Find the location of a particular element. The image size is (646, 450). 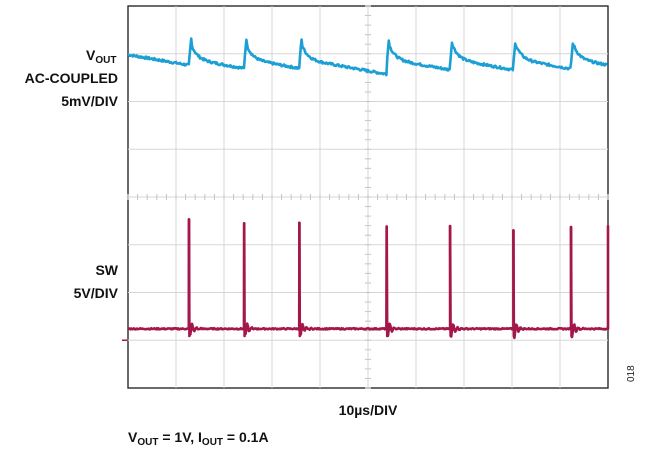

caption-vout-value: = 1V, I is located at coordinates (179, 437).